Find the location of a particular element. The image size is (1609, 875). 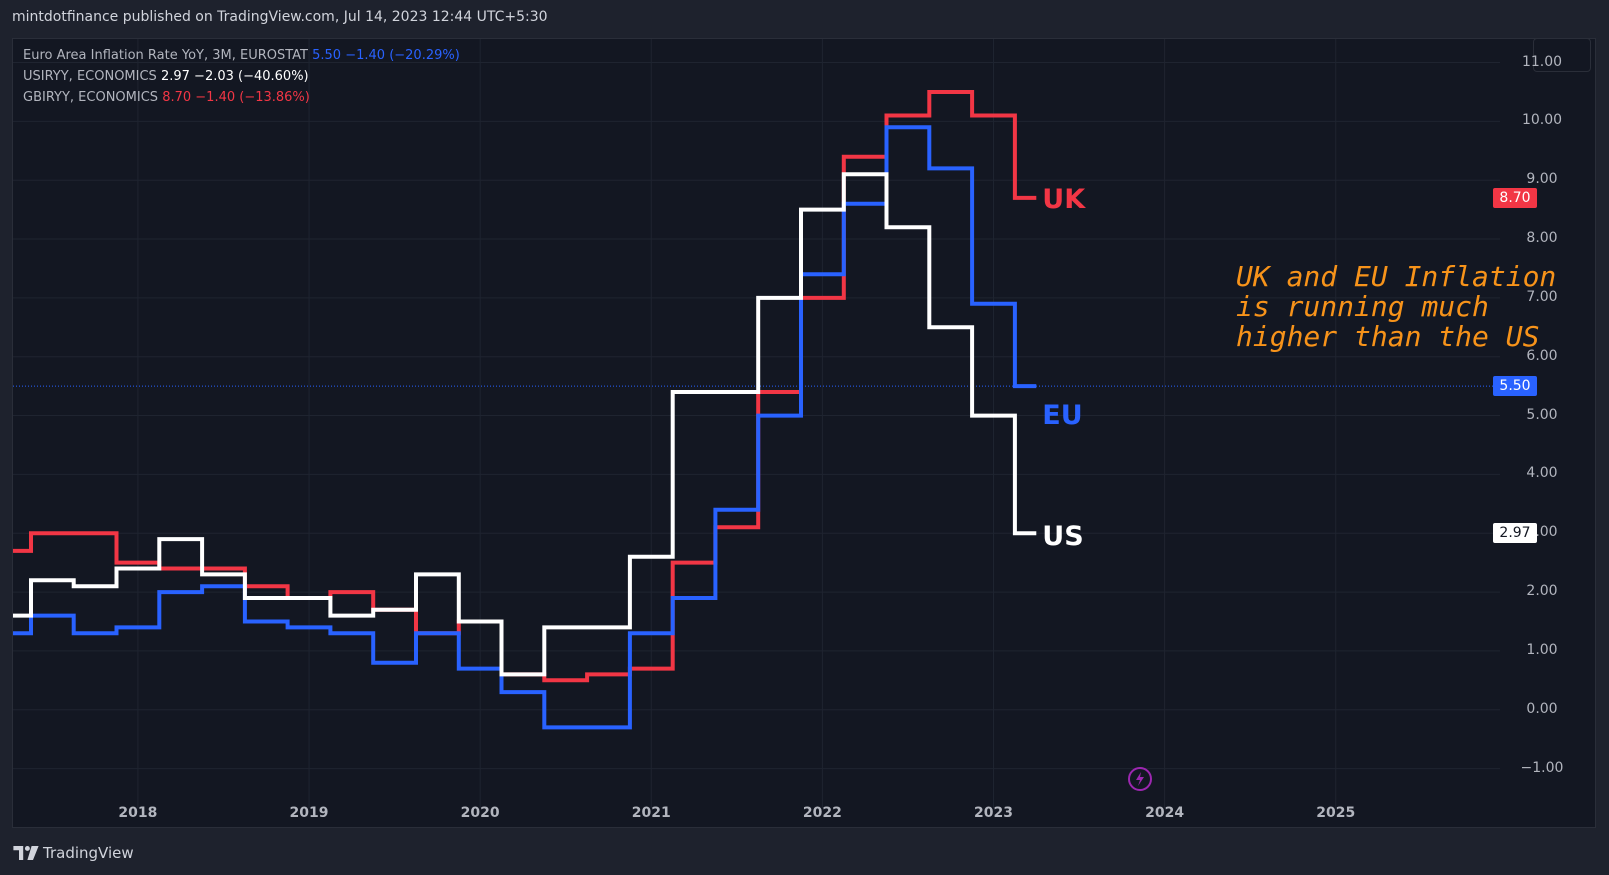

series-label-eu: EU is located at coordinates (1062, 416).